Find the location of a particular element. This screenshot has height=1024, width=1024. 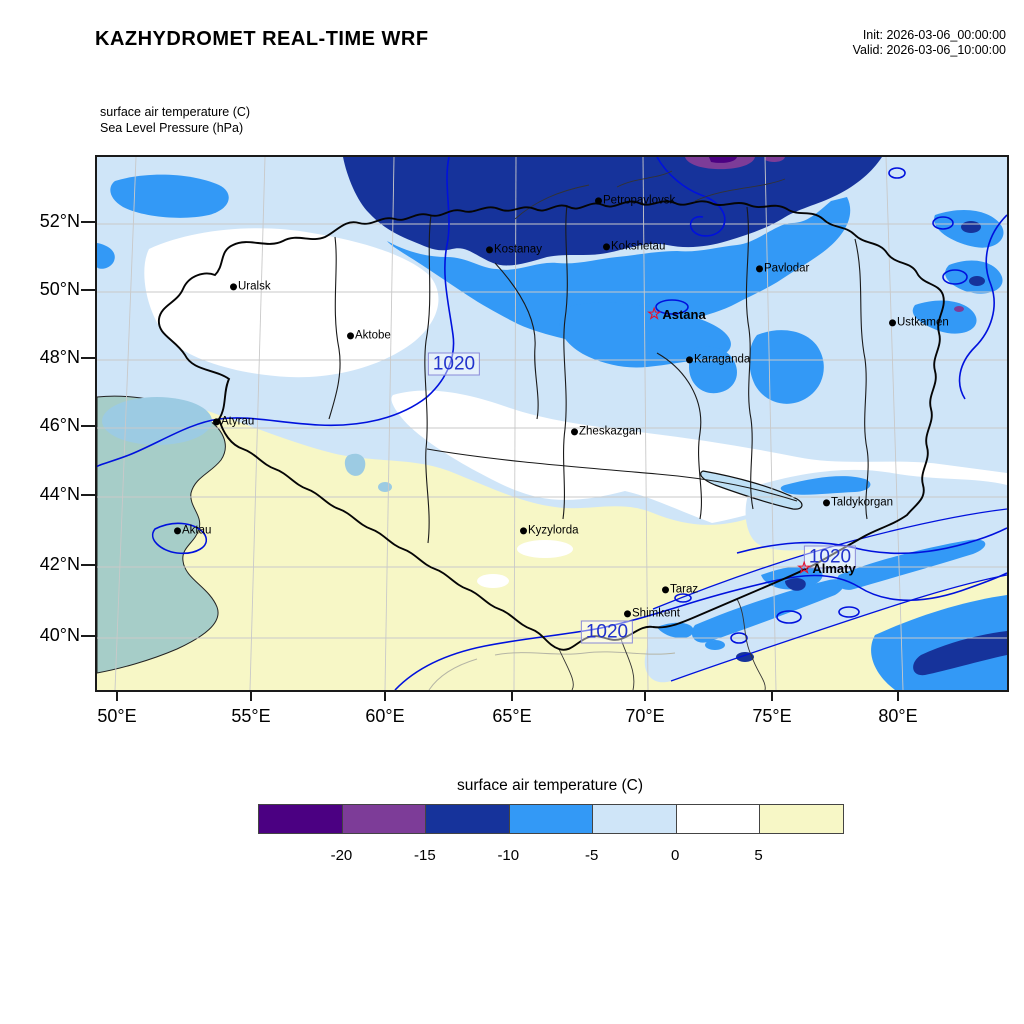

city-kokshetau: Kokshetau is located at coordinates (634, 246).